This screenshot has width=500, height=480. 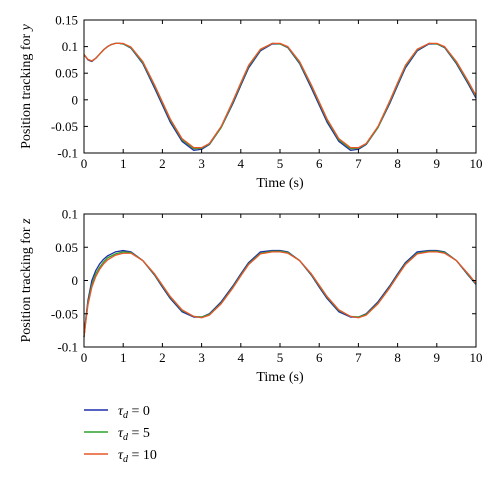 I want to click on legend-label-0: τd = 0, so click(x=134, y=412).